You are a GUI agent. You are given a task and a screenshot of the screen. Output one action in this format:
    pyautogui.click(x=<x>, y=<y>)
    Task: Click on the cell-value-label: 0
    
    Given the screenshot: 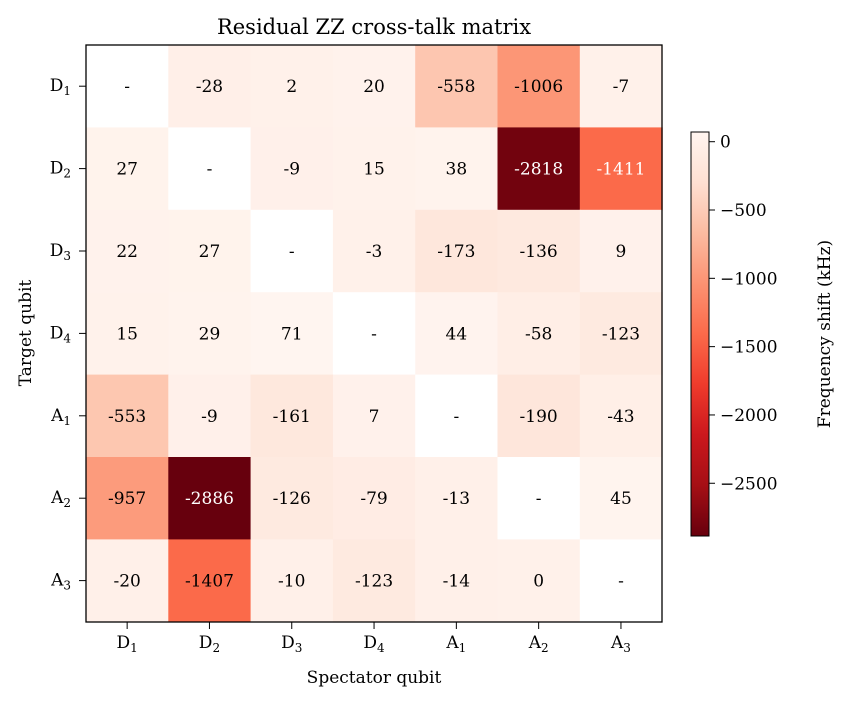 What is the action you would take?
    pyautogui.click(x=538, y=582)
    